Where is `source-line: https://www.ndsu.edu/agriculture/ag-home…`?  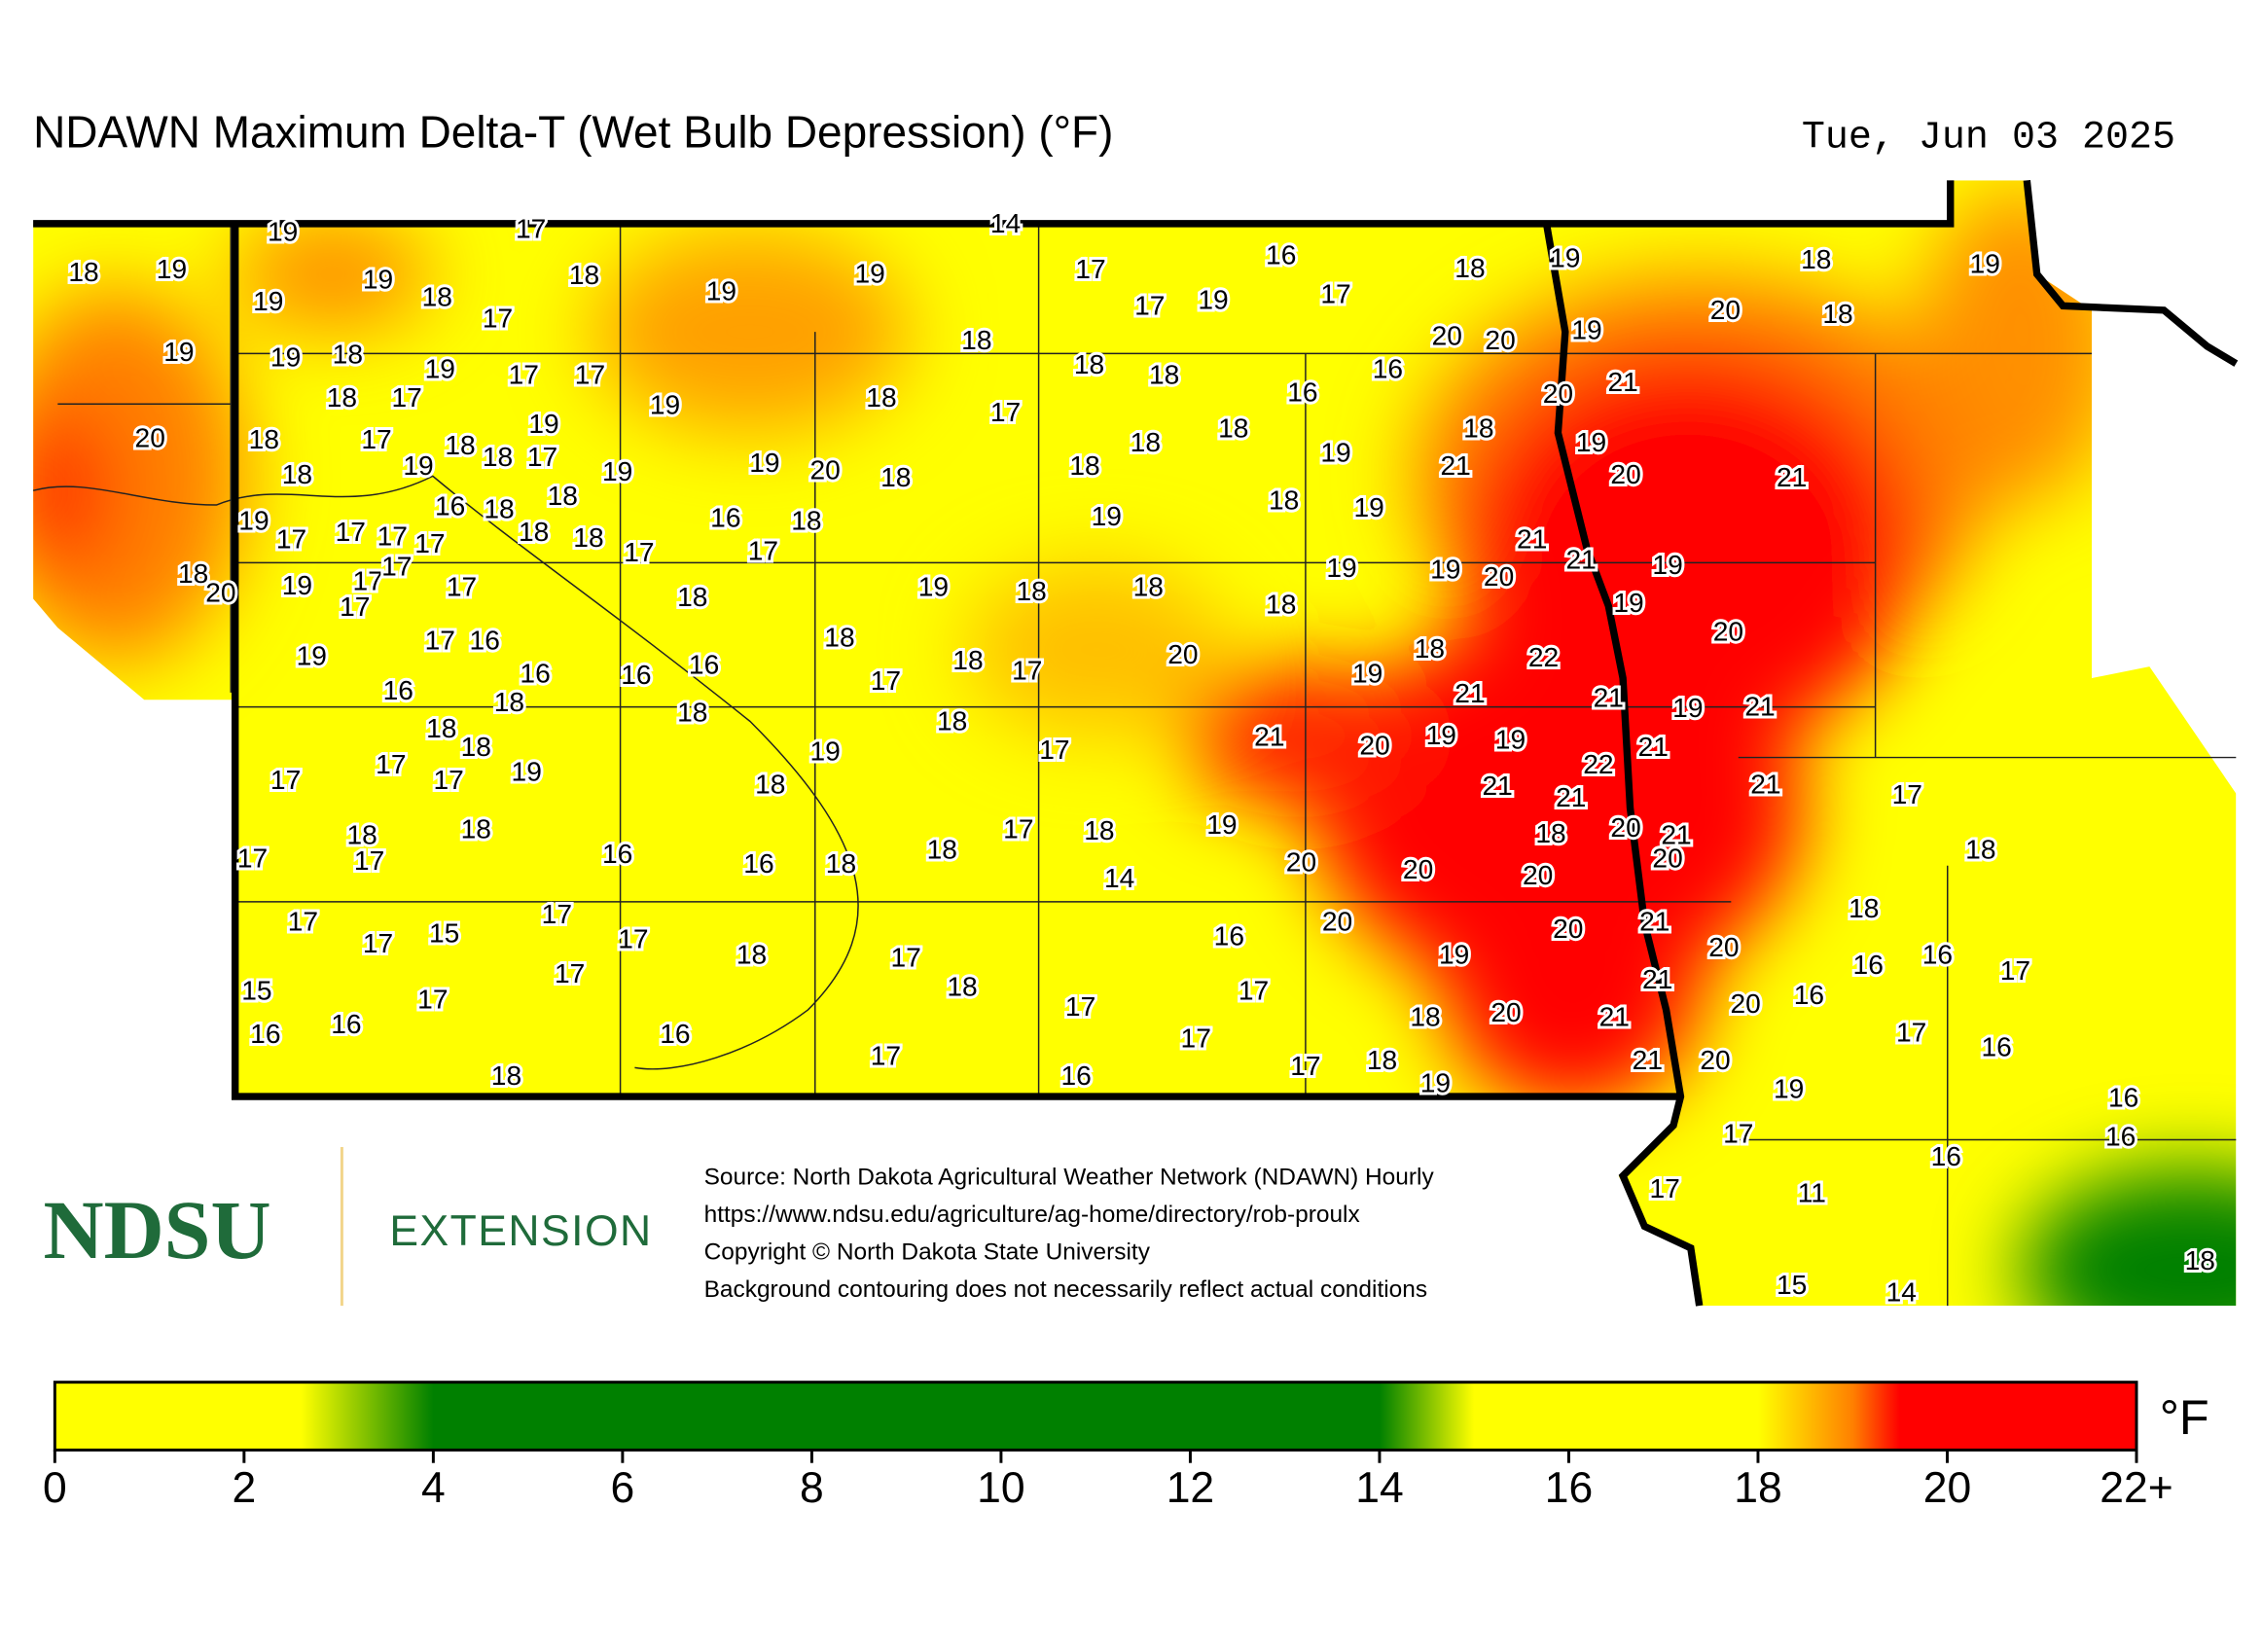
source-line: https://www.ndsu.edu/agriculture/ag-home… is located at coordinates (1032, 1215).